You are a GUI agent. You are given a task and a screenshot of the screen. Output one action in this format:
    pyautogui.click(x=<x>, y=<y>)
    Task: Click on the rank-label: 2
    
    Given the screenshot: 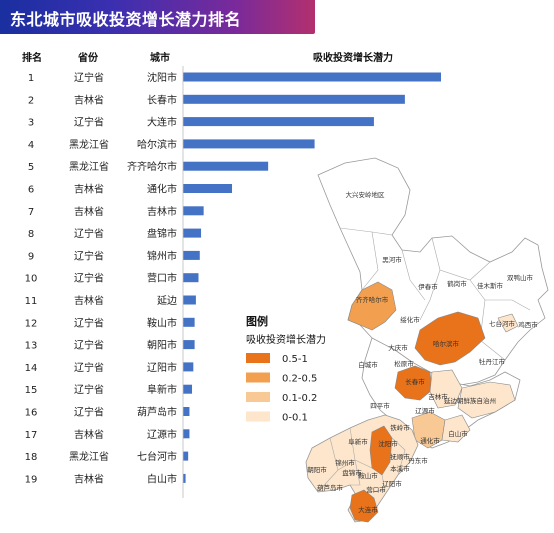 What is the action you would take?
    pyautogui.click(x=31, y=100)
    